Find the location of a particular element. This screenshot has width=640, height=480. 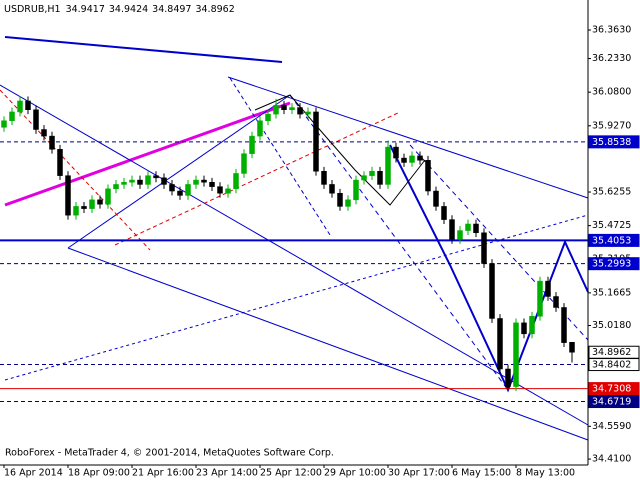

level-label: 35.2993 is located at coordinates (611, 264).